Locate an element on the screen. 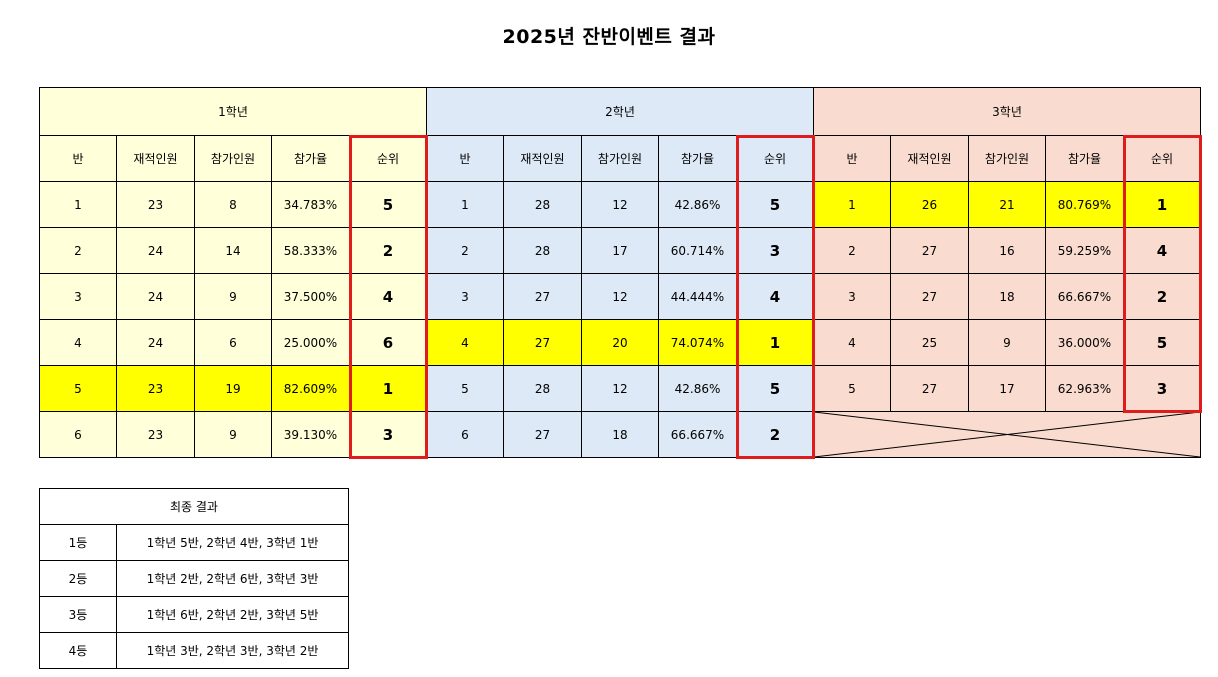 Image resolution: width=1218 pixels, height=677 pixels. cell-rate: 34.783% is located at coordinates (310, 204).